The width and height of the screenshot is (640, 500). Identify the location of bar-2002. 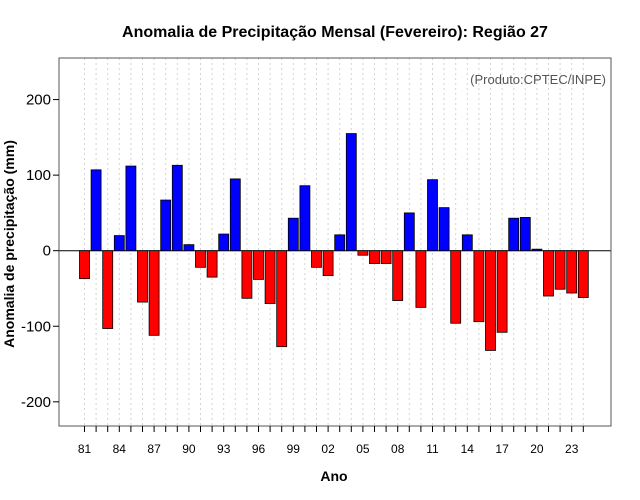
(328, 263).